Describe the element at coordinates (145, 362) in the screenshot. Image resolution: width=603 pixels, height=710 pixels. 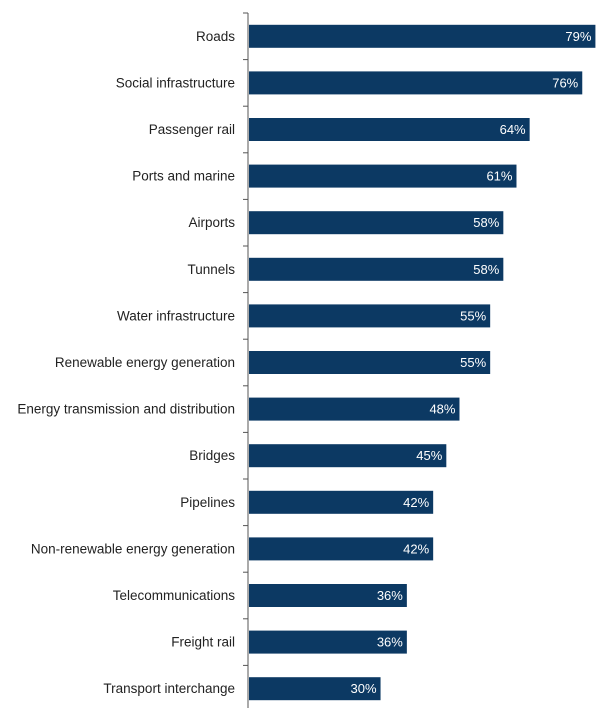
I see `category-label: Renewable energy generation` at that location.